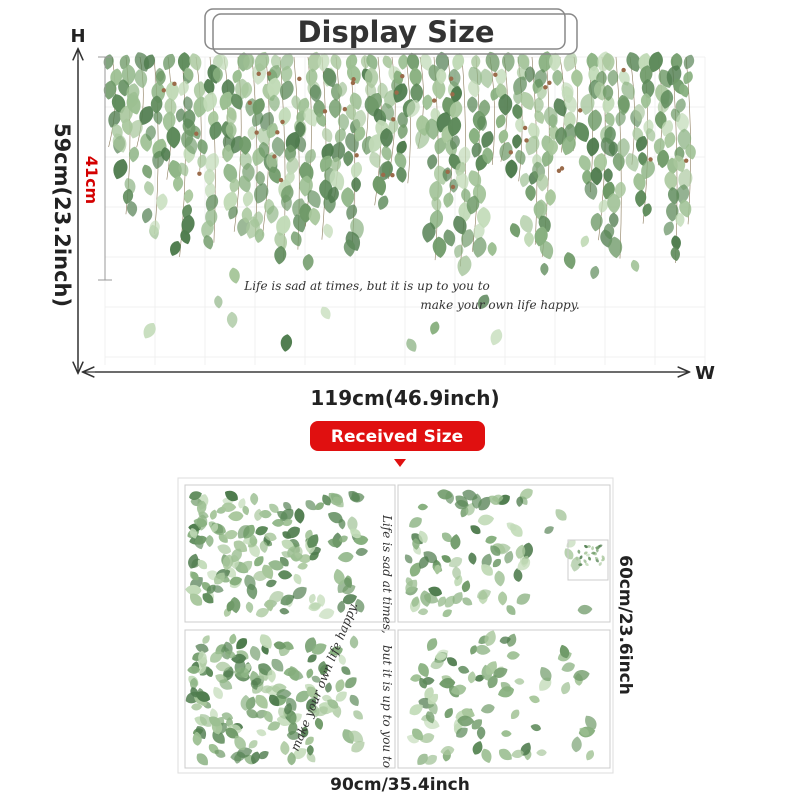 This screenshot has width=800, height=800. Describe the element at coordinates (395, 32) in the screenshot. I see `title: Display Size` at that location.